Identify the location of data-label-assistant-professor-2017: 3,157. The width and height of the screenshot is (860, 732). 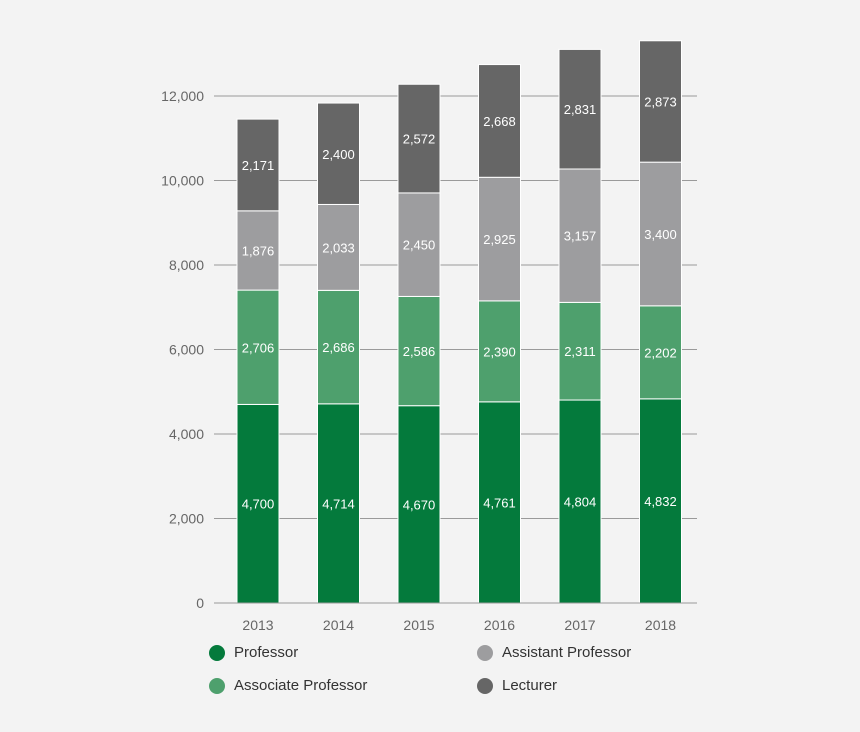
(580, 236).